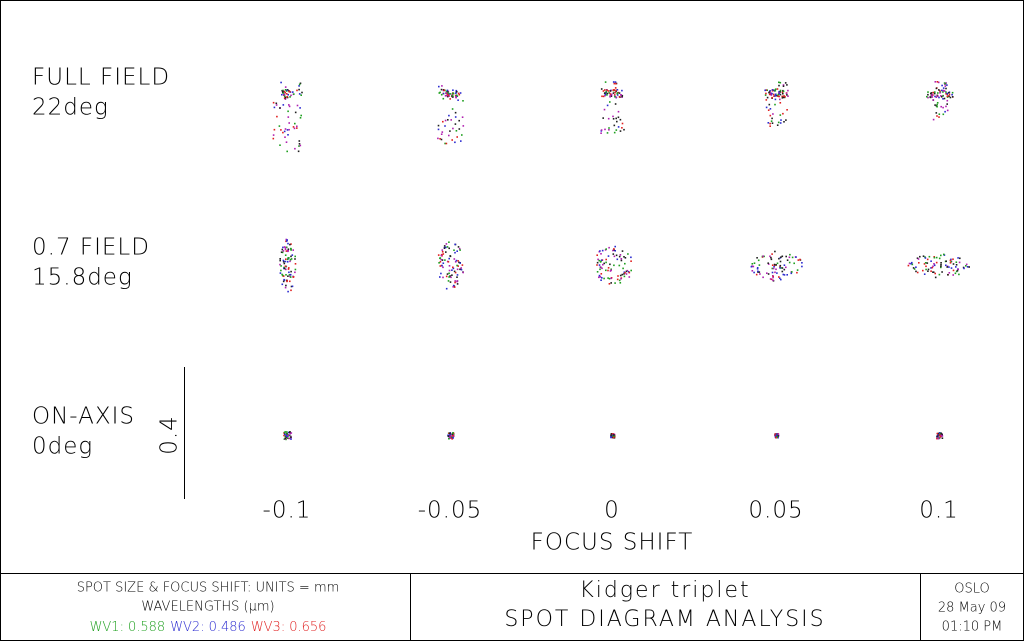  Describe the element at coordinates (146, 627) in the screenshot. I see `wavelength-value: 0.588` at that location.